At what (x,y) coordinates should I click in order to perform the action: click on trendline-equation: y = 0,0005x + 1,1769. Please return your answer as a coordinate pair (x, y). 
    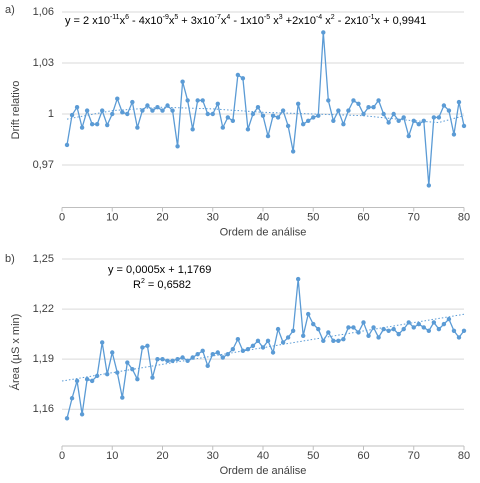
    Looking at the image, I should click on (159, 270).